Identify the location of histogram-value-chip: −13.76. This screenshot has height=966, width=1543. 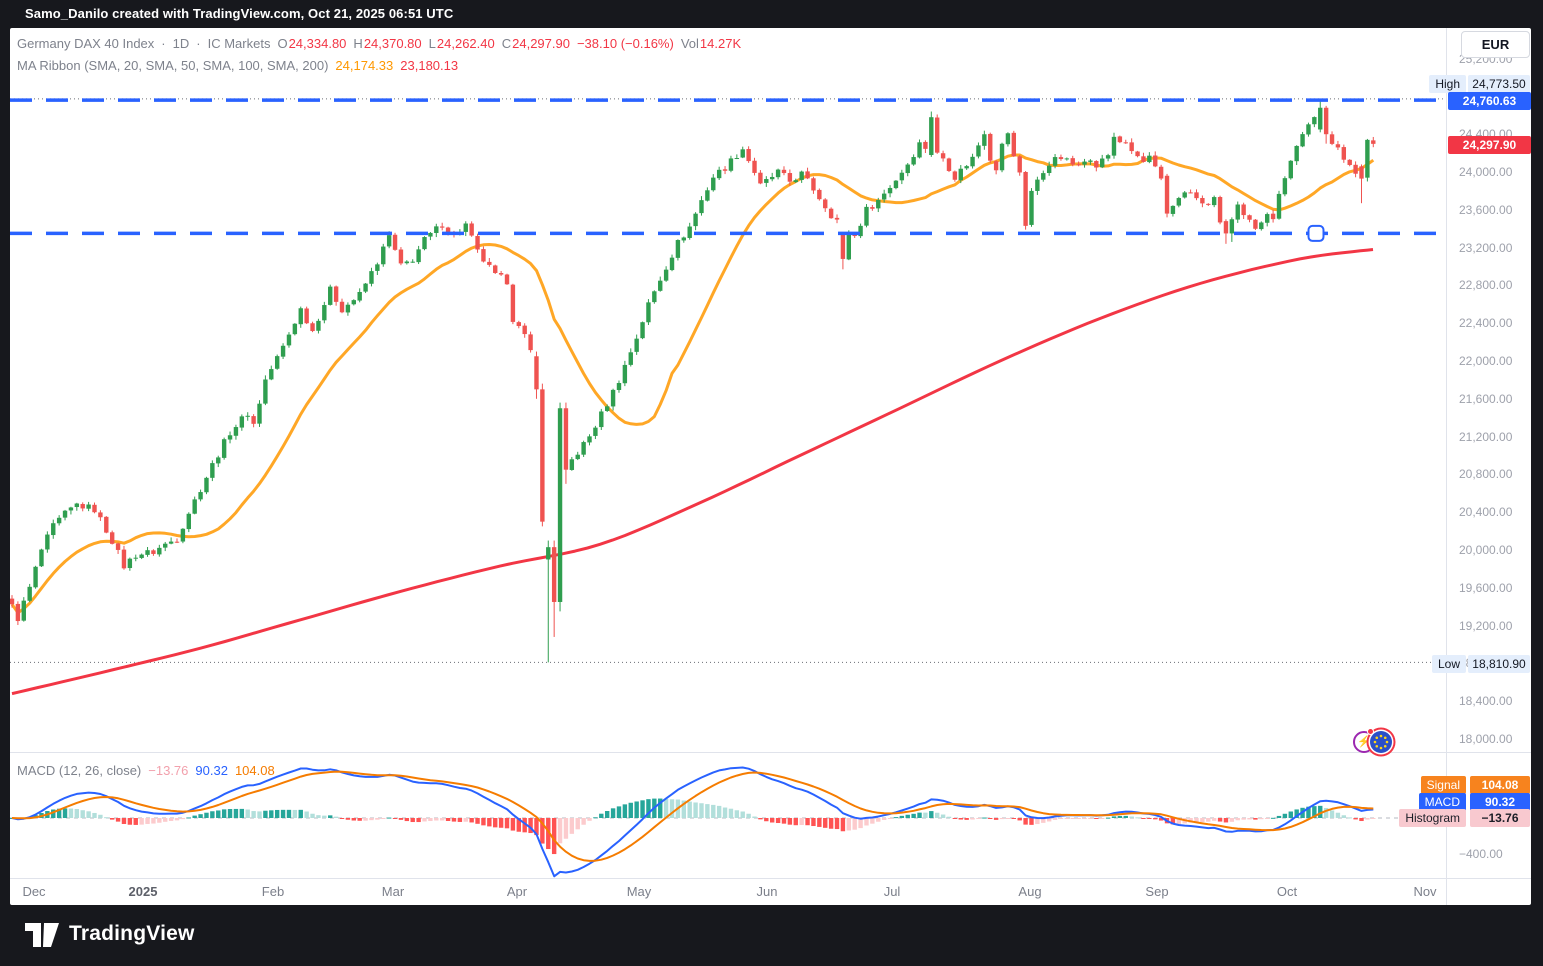
(1500, 818).